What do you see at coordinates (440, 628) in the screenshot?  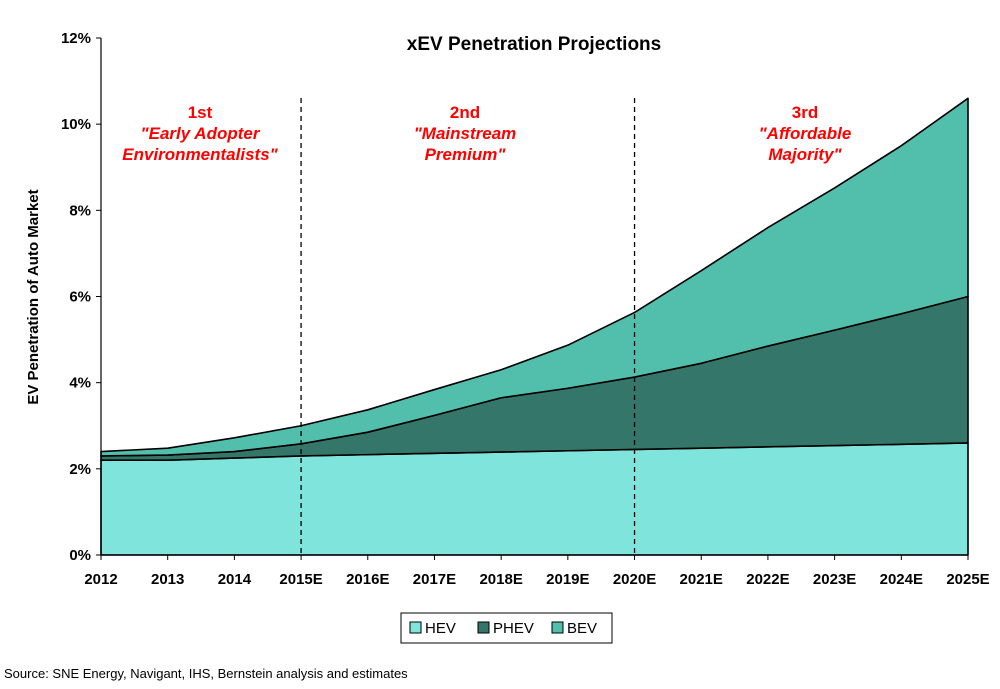 I see `legend-label-hev: HEV` at bounding box center [440, 628].